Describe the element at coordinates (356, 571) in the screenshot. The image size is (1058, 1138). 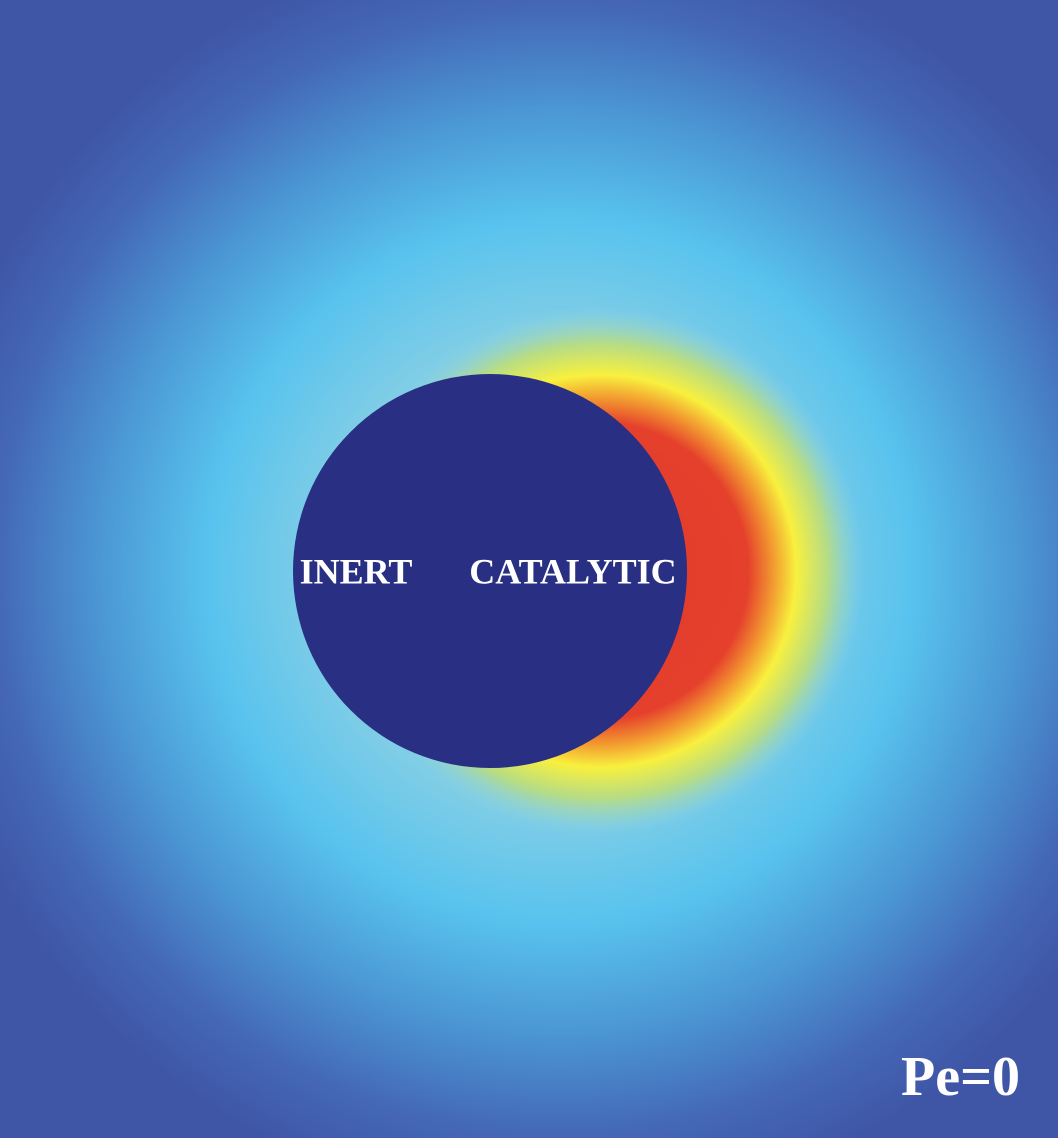
I see `inert-label: INERT` at that location.